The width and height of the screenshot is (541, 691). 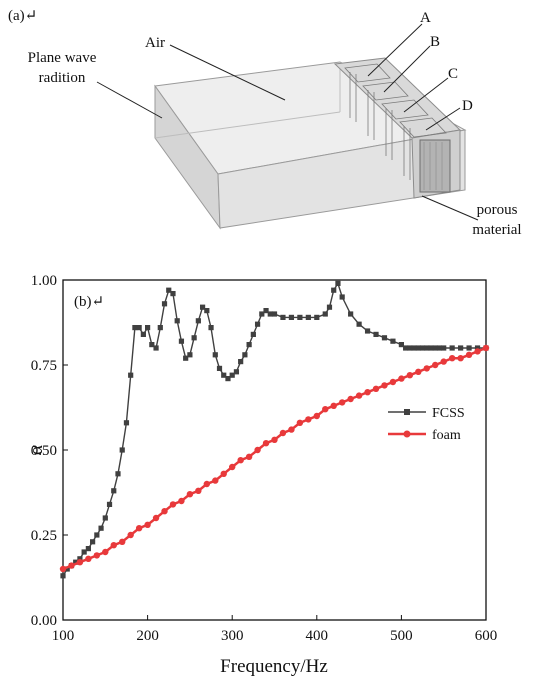 I want to click on plane-wave-leader, so click(x=129, y=100).